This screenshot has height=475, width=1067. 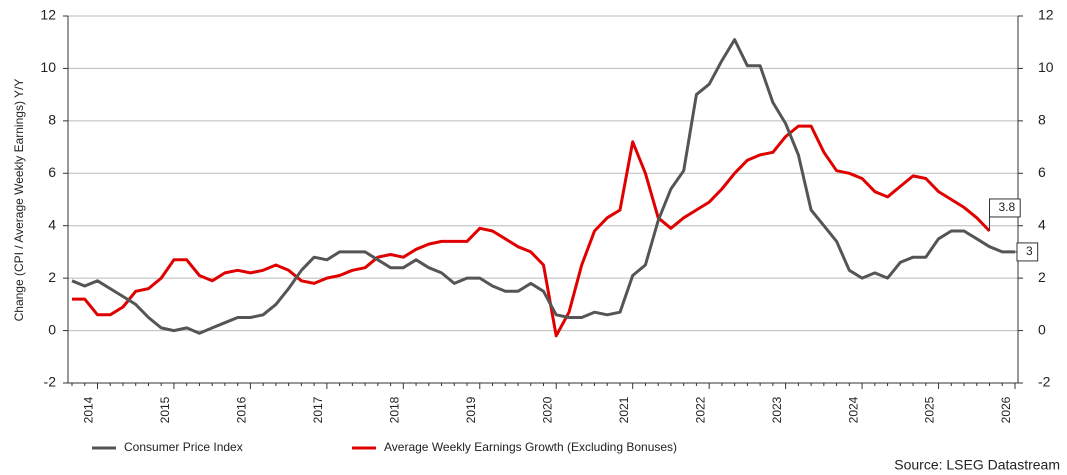 What do you see at coordinates (165, 409) in the screenshot?
I see `x-tick-label: 2015` at bounding box center [165, 409].